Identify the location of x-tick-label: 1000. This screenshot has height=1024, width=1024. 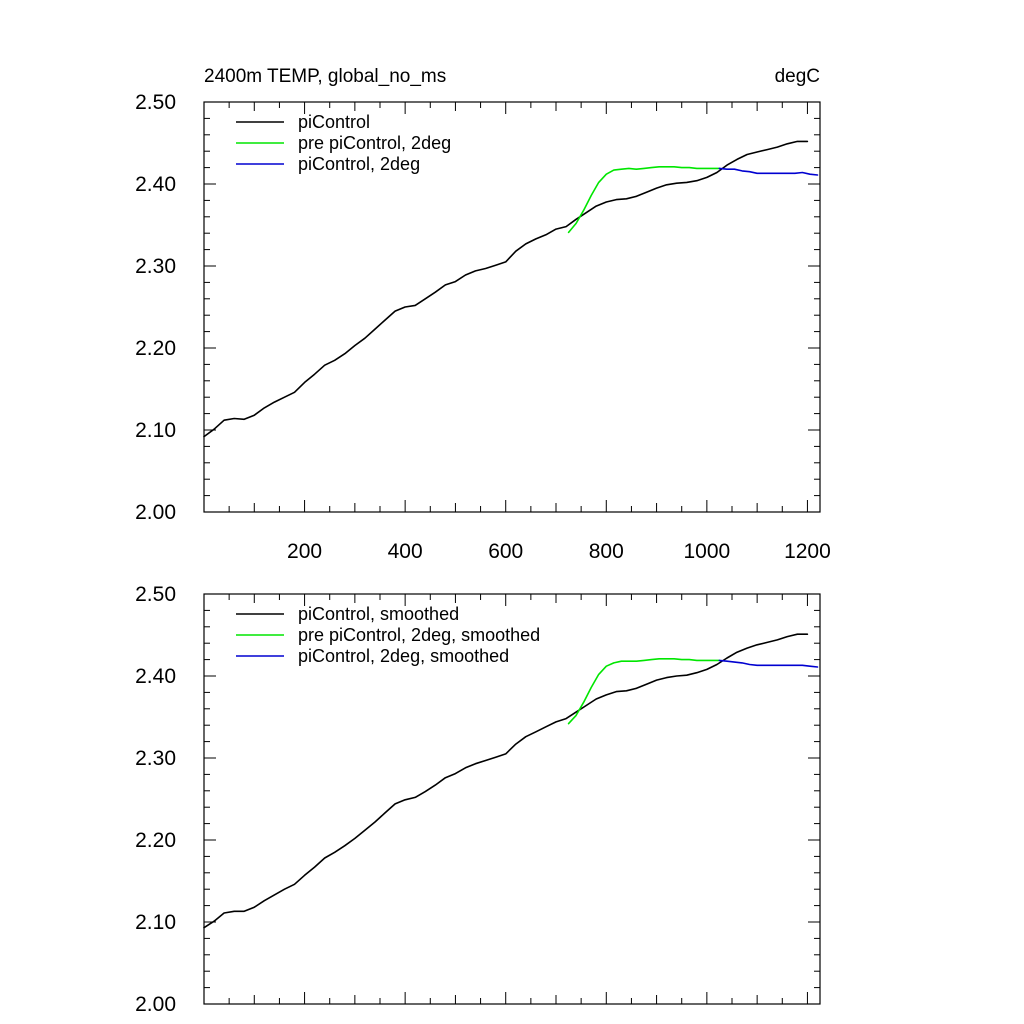
(706, 551).